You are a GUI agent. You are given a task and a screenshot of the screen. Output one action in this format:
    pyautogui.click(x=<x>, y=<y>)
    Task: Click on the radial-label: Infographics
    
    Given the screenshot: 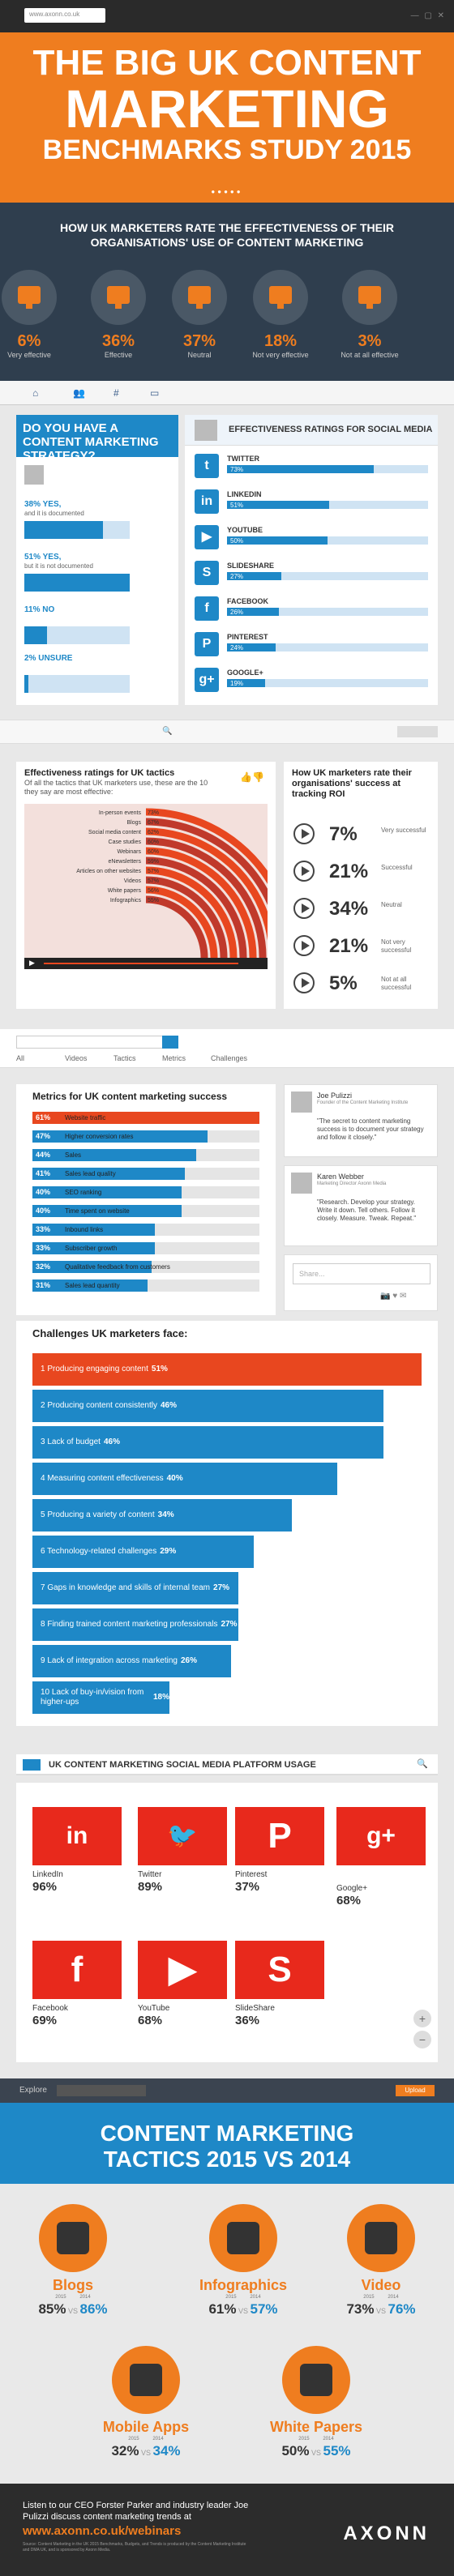 What is the action you would take?
    pyautogui.click(x=126, y=901)
    